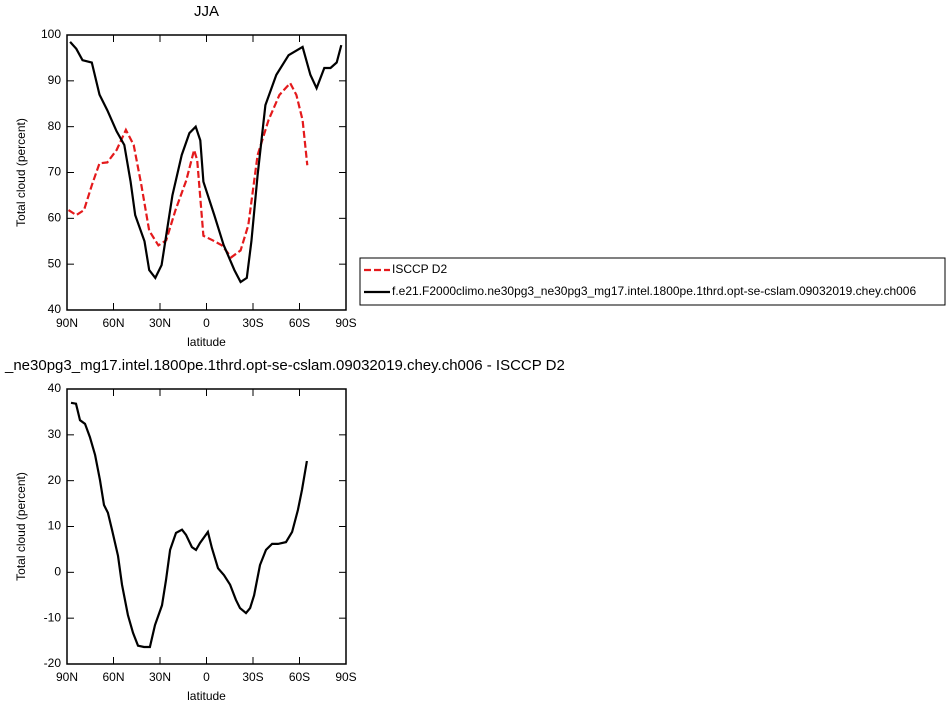 Image resolution: width=952 pixels, height=714 pixels. Describe the element at coordinates (55, 263) in the screenshot. I see `y-tick-label: 50` at that location.